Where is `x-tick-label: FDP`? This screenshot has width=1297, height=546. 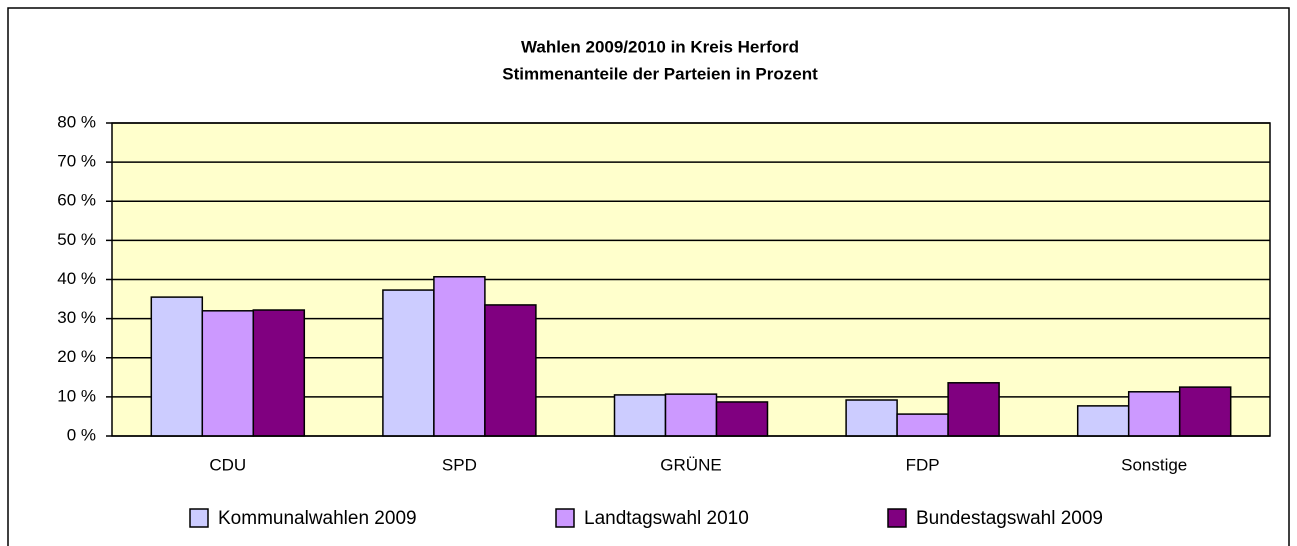
x-tick-label: FDP is located at coordinates (923, 464).